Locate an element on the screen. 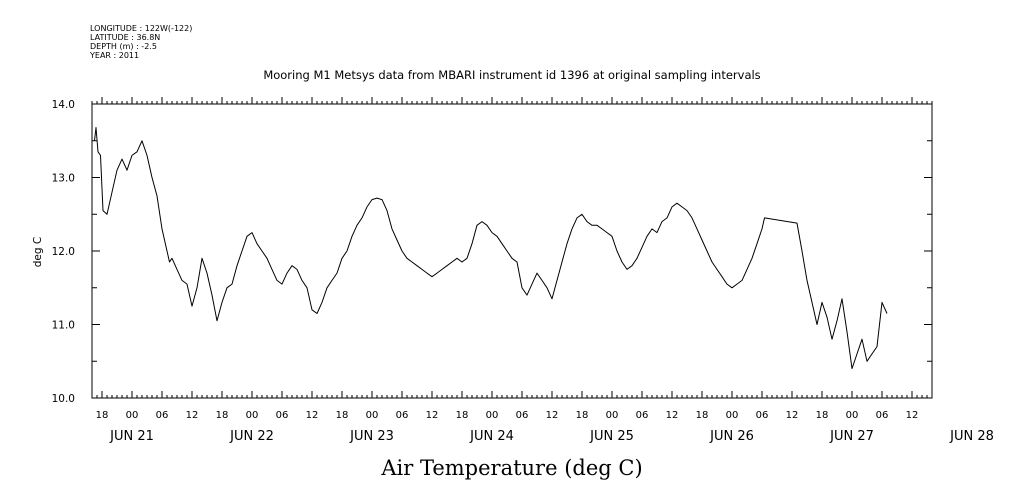 This screenshot has width=1009, height=504. meta-latitude: LATITUDE : 36.8N is located at coordinates (125, 37).